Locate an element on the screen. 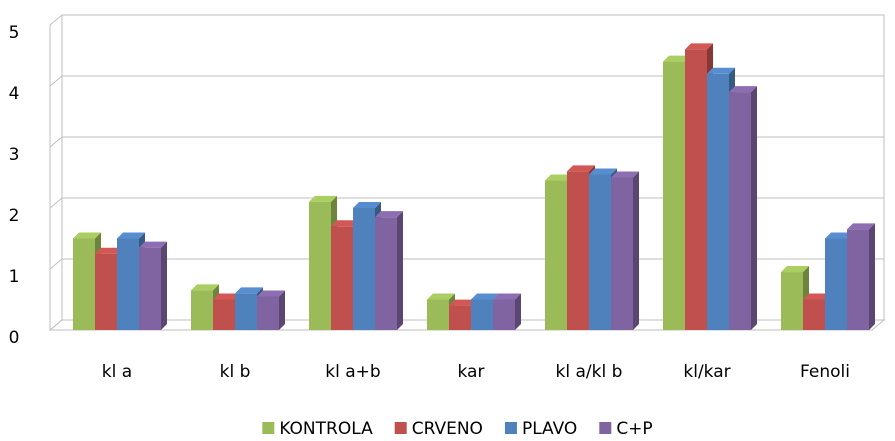 The height and width of the screenshot is (441, 895). y-tick-label: 1 is located at coordinates (14, 277).